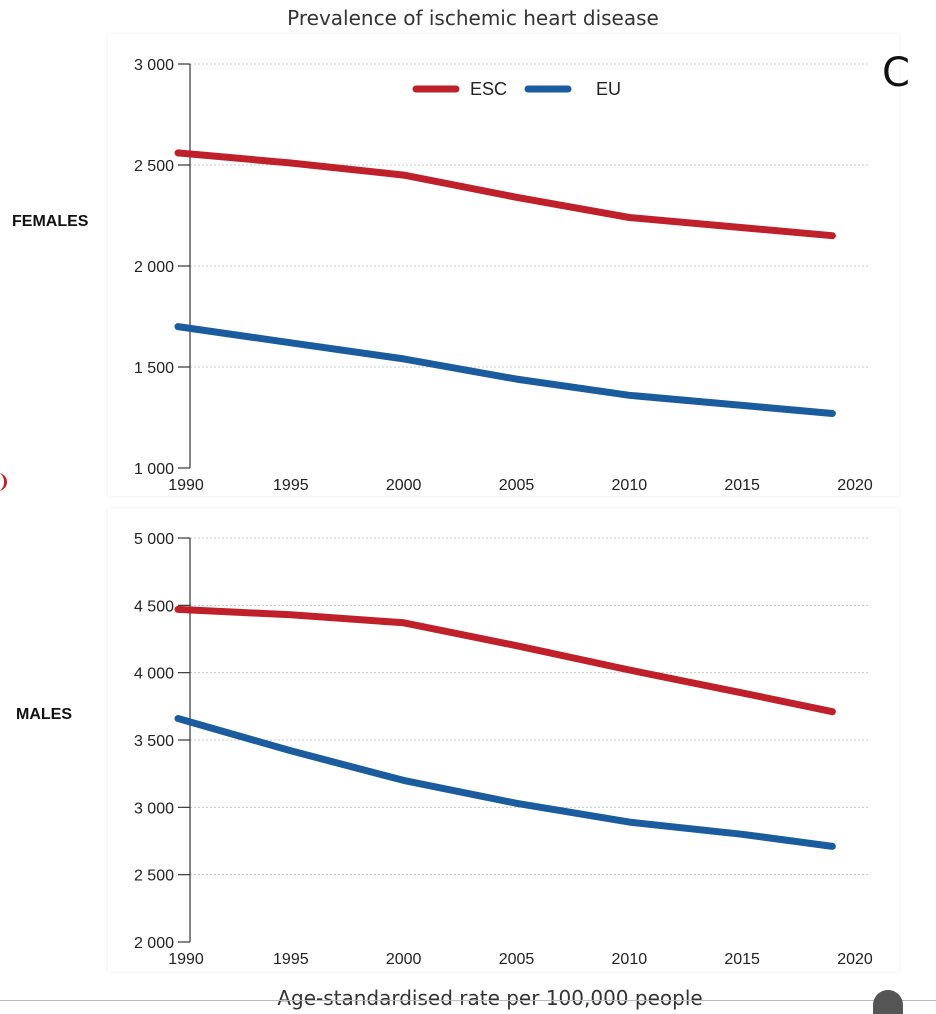  Describe the element at coordinates (154, 539) in the screenshot. I see `males-y-tick-label: 5 000` at that location.